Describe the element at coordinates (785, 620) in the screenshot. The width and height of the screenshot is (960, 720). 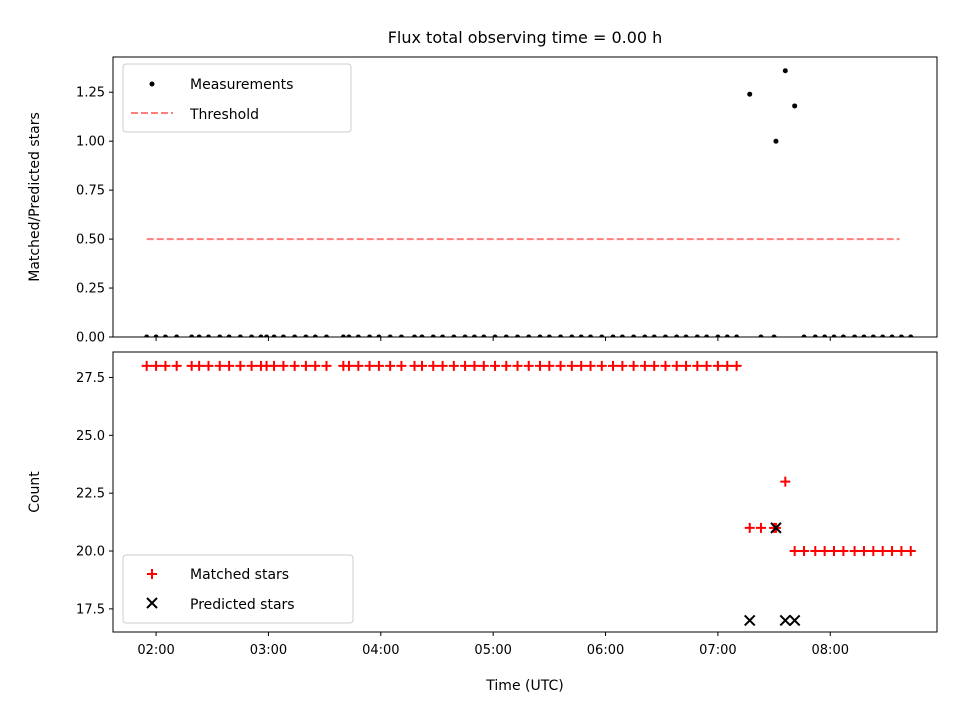
I see `predicted-stars-point` at that location.